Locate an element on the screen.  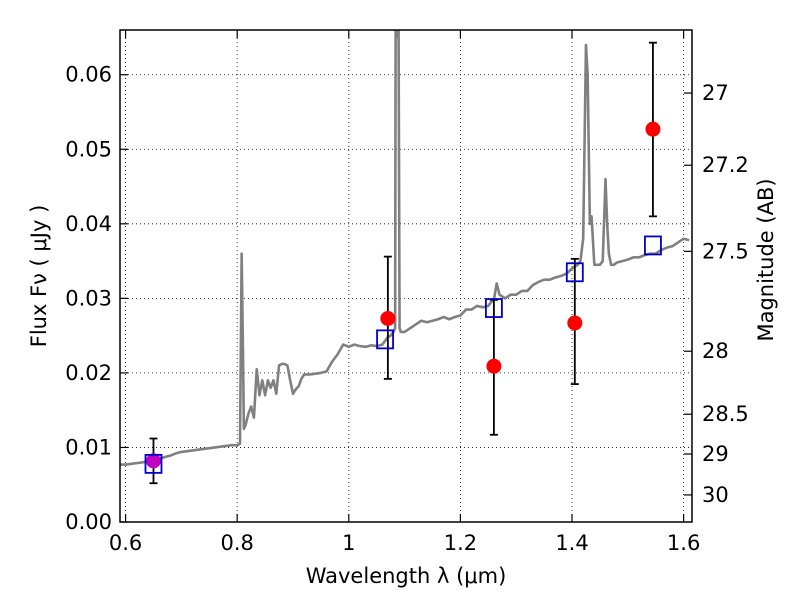
y-tick-label: 0.03 is located at coordinates (88, 298).